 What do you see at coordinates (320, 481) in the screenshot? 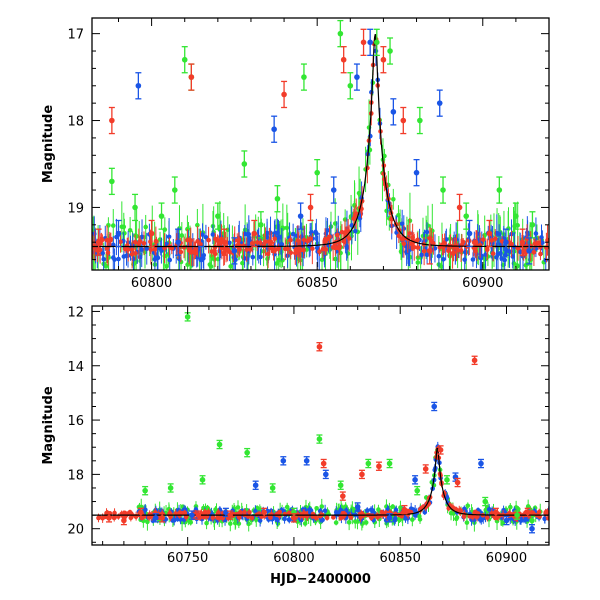
I see `model-curve` at bounding box center [320, 481].